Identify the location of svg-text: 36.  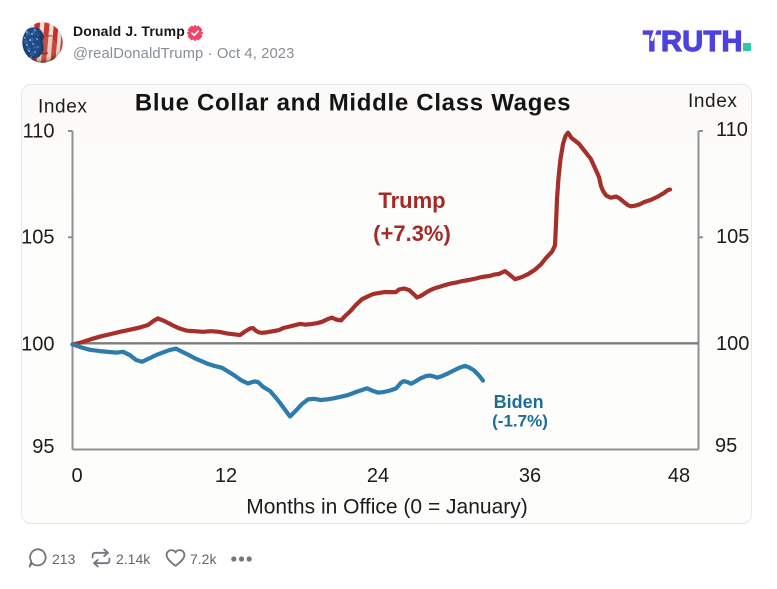
(530, 476).